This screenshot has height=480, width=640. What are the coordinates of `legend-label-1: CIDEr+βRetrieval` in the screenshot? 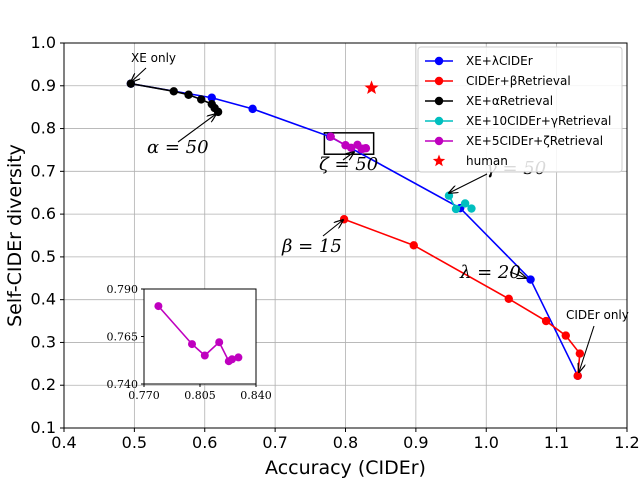 It's located at (518, 81).